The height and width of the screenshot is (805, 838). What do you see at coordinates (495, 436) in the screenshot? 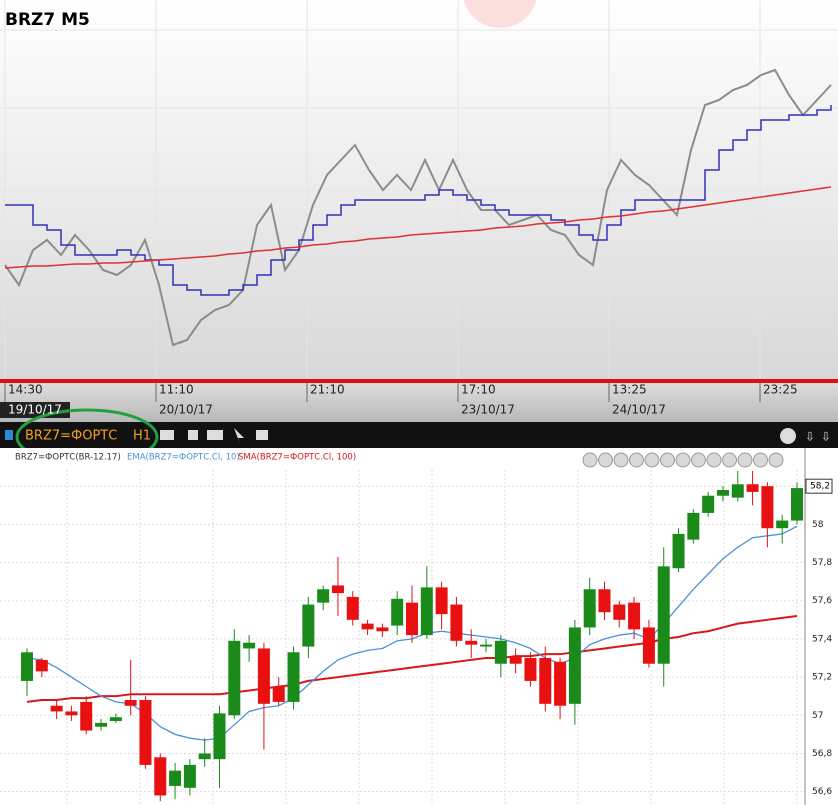
I see `toolbar-icons: ⇩ ⇩` at bounding box center [495, 436].